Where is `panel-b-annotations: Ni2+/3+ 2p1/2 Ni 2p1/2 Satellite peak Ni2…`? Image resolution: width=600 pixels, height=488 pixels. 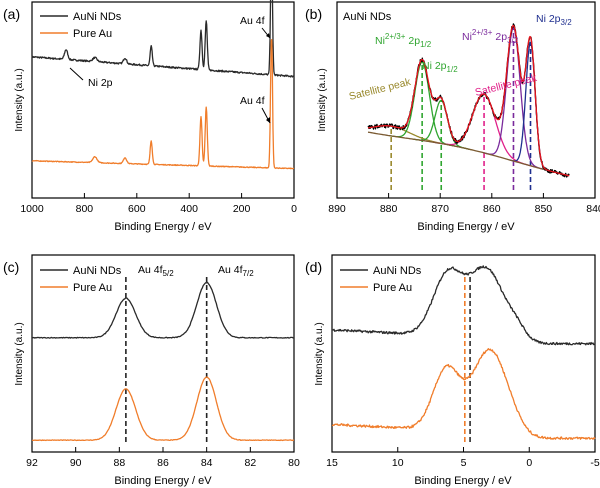
panel-b-annotations: Ni2+/3+ 2p1/2 Ni 2p1/2 Satellite peak Ni2… is located at coordinates (460, 58).